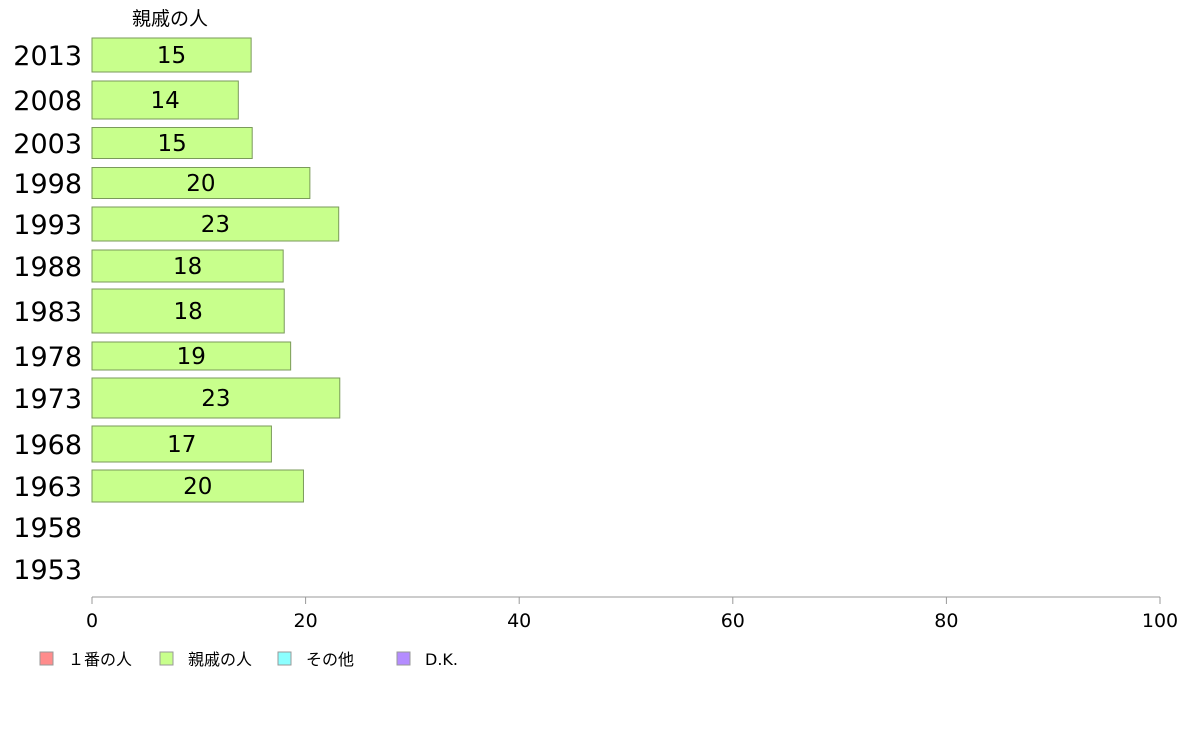  I want to click on category-label: 1953, so click(47, 570).